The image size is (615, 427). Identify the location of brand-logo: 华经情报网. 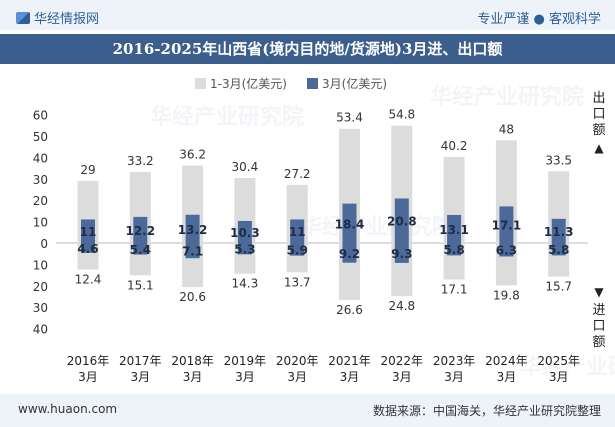
(57, 17).